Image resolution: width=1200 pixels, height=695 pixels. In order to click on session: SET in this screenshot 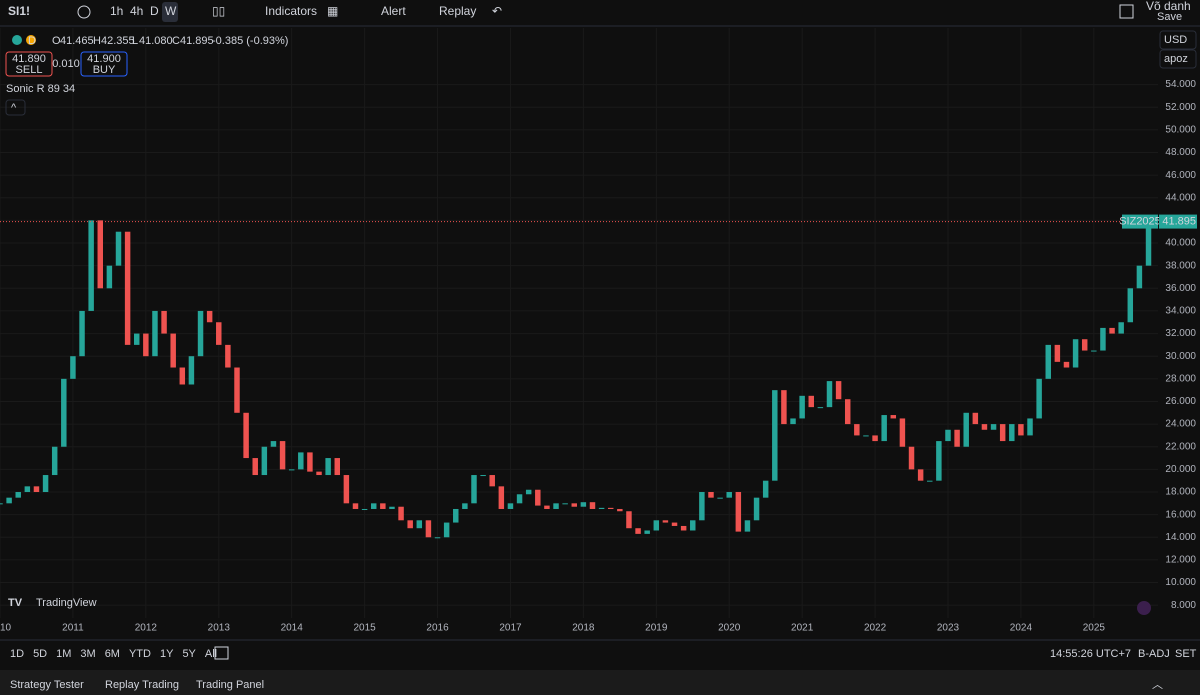, I will do `click(1186, 654)`.